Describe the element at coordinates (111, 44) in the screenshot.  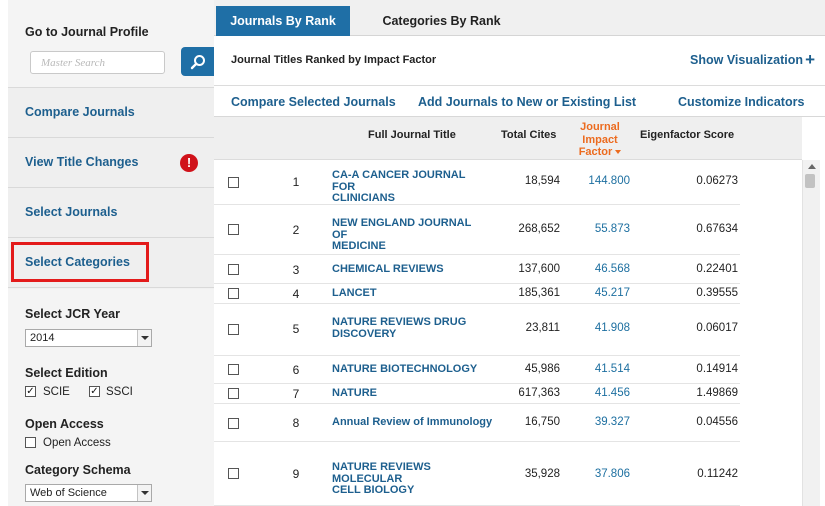
I see `journal-profile-panel: Go to Journal Profile` at that location.